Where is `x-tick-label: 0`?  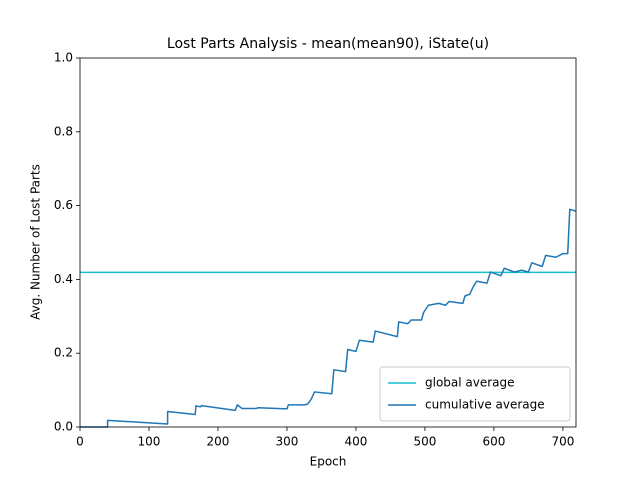
x-tick-label: 0 is located at coordinates (80, 442).